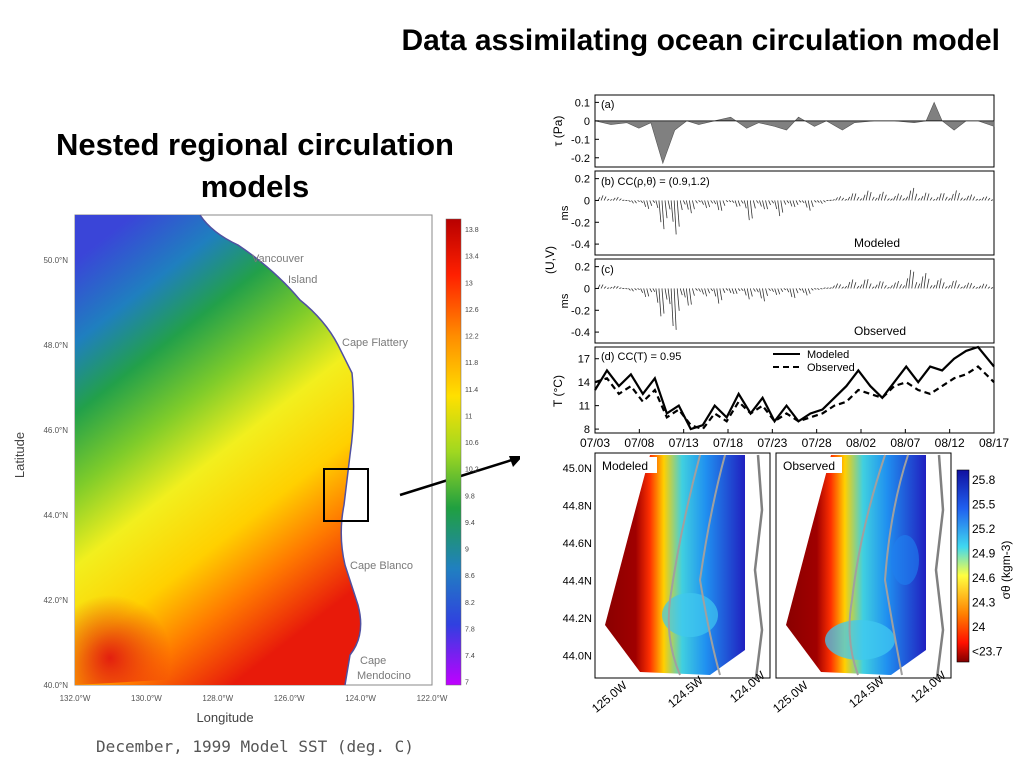 The height and width of the screenshot is (768, 1024). Describe the element at coordinates (472, 230) in the screenshot. I see `map-colorbar-tick: 13.8` at that location.